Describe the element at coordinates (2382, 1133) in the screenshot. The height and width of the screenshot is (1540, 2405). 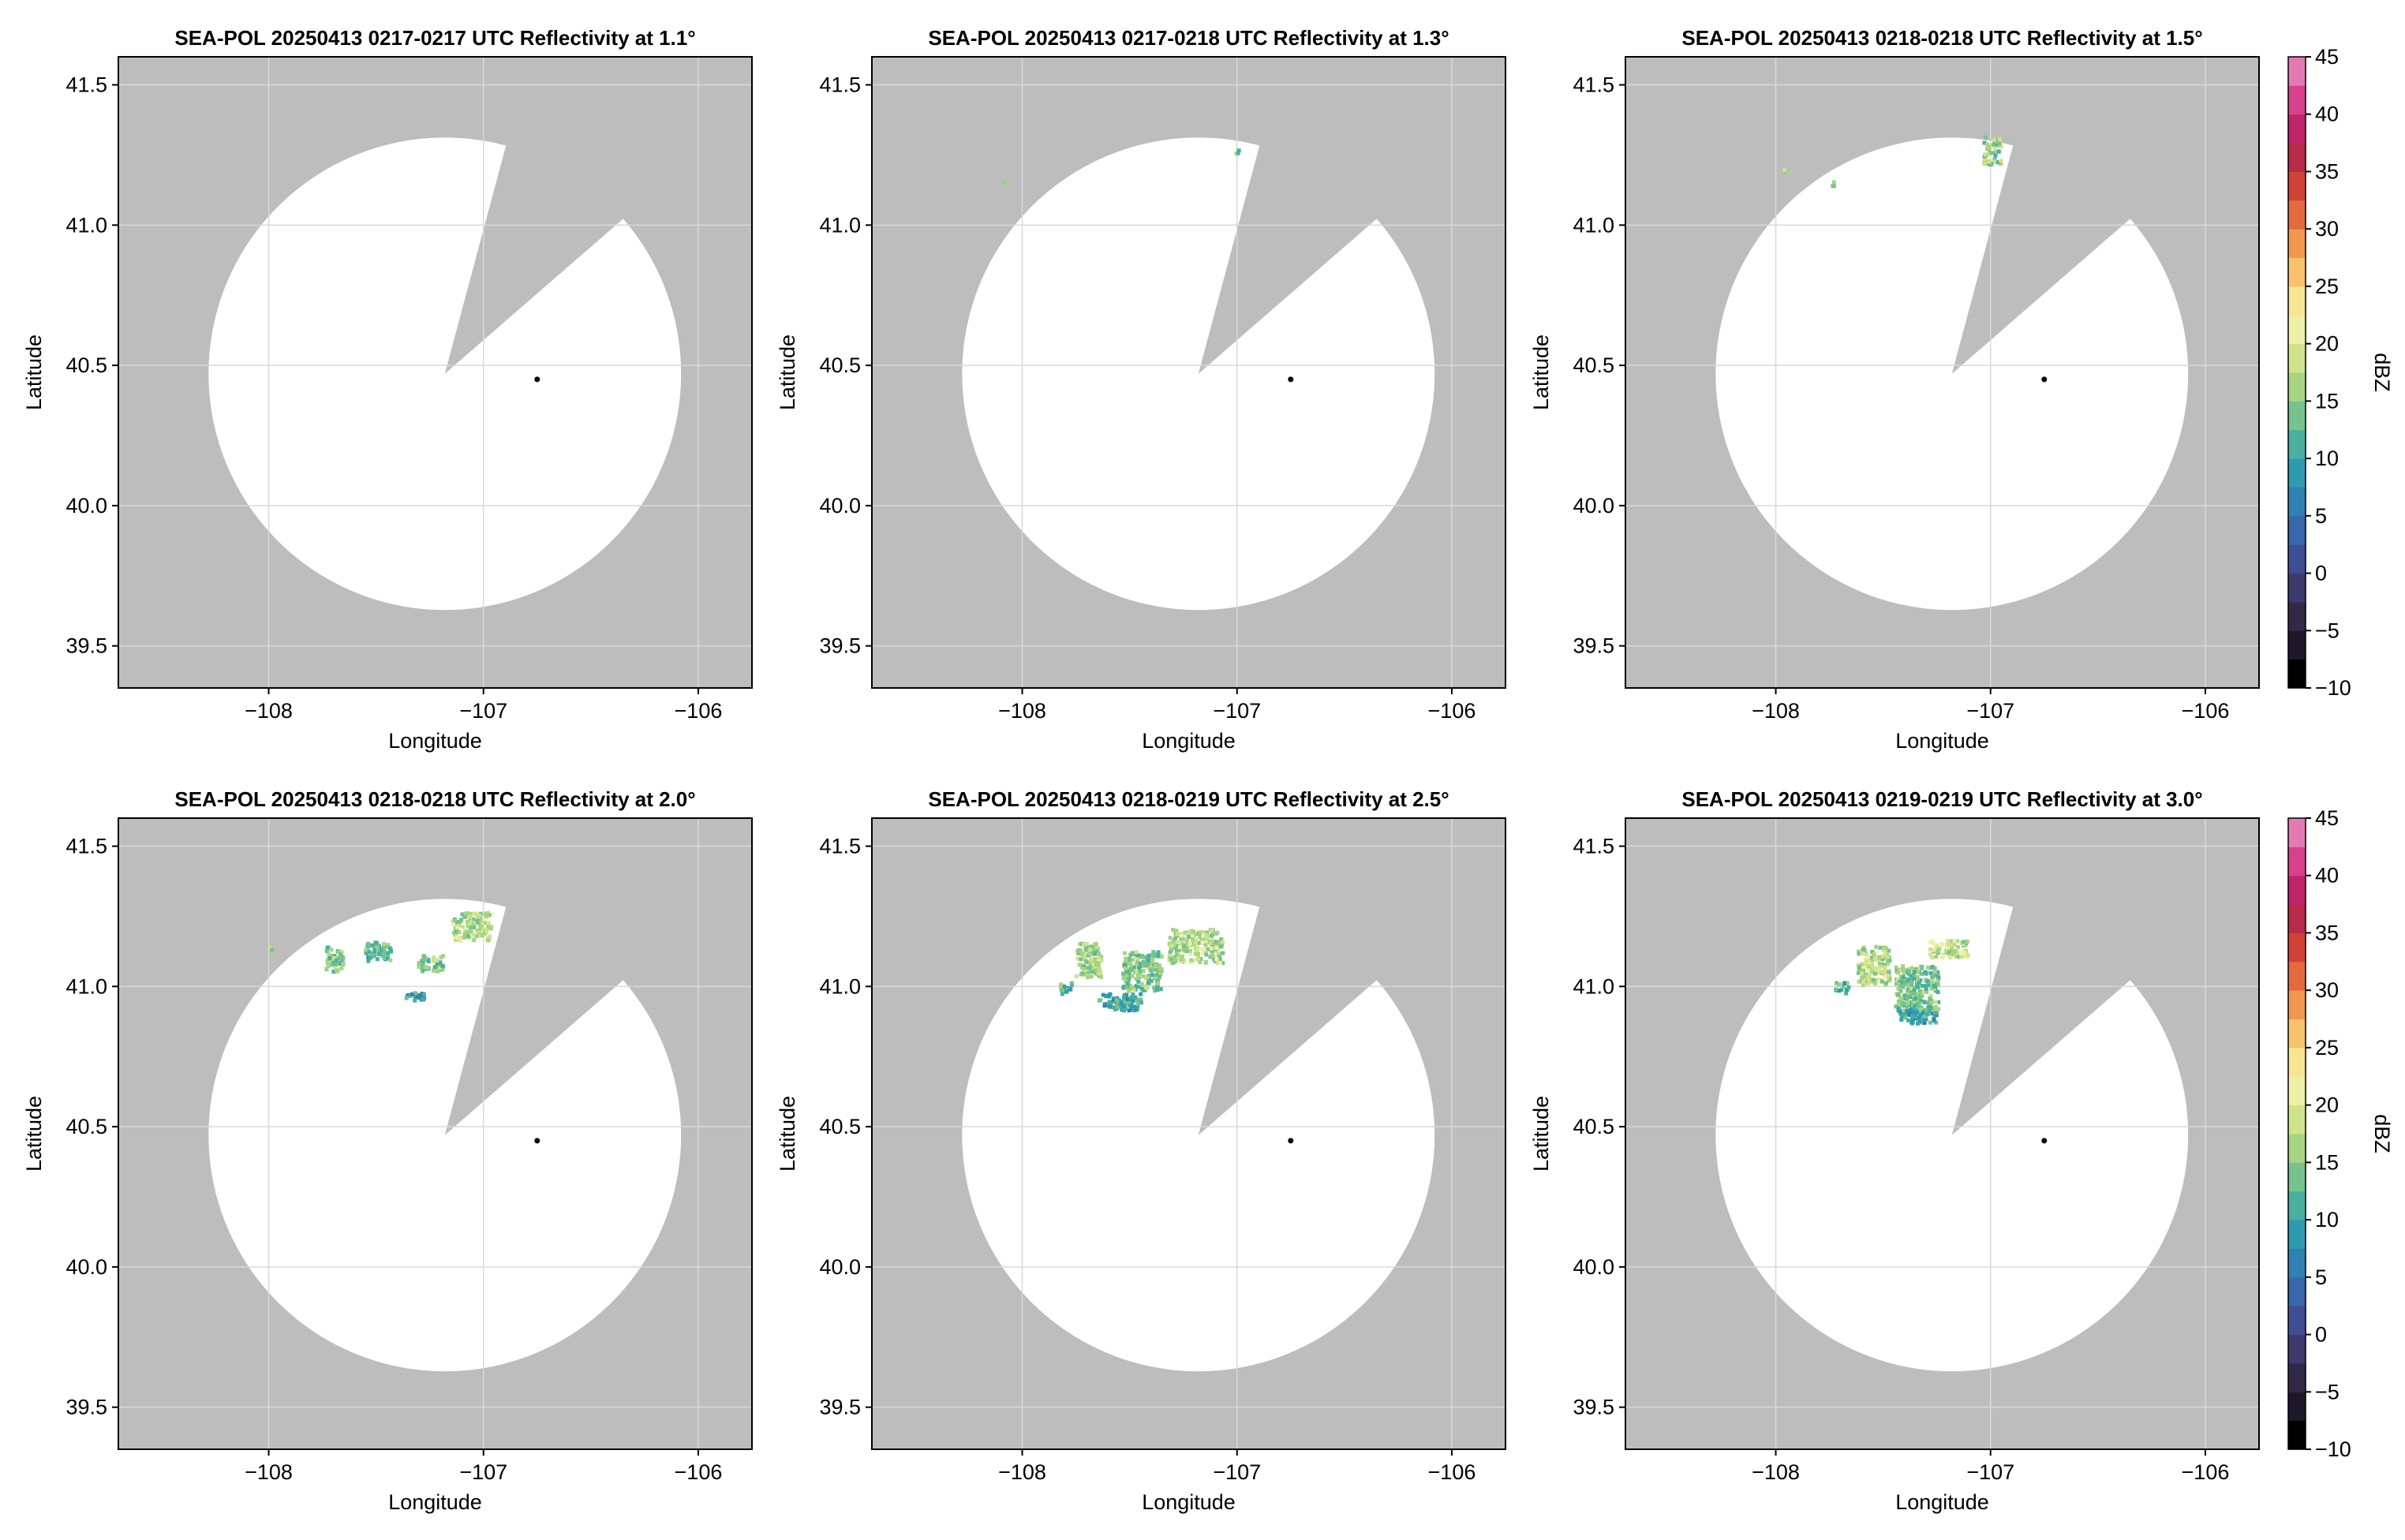
I see `colorbar-label: dBZ` at that location.